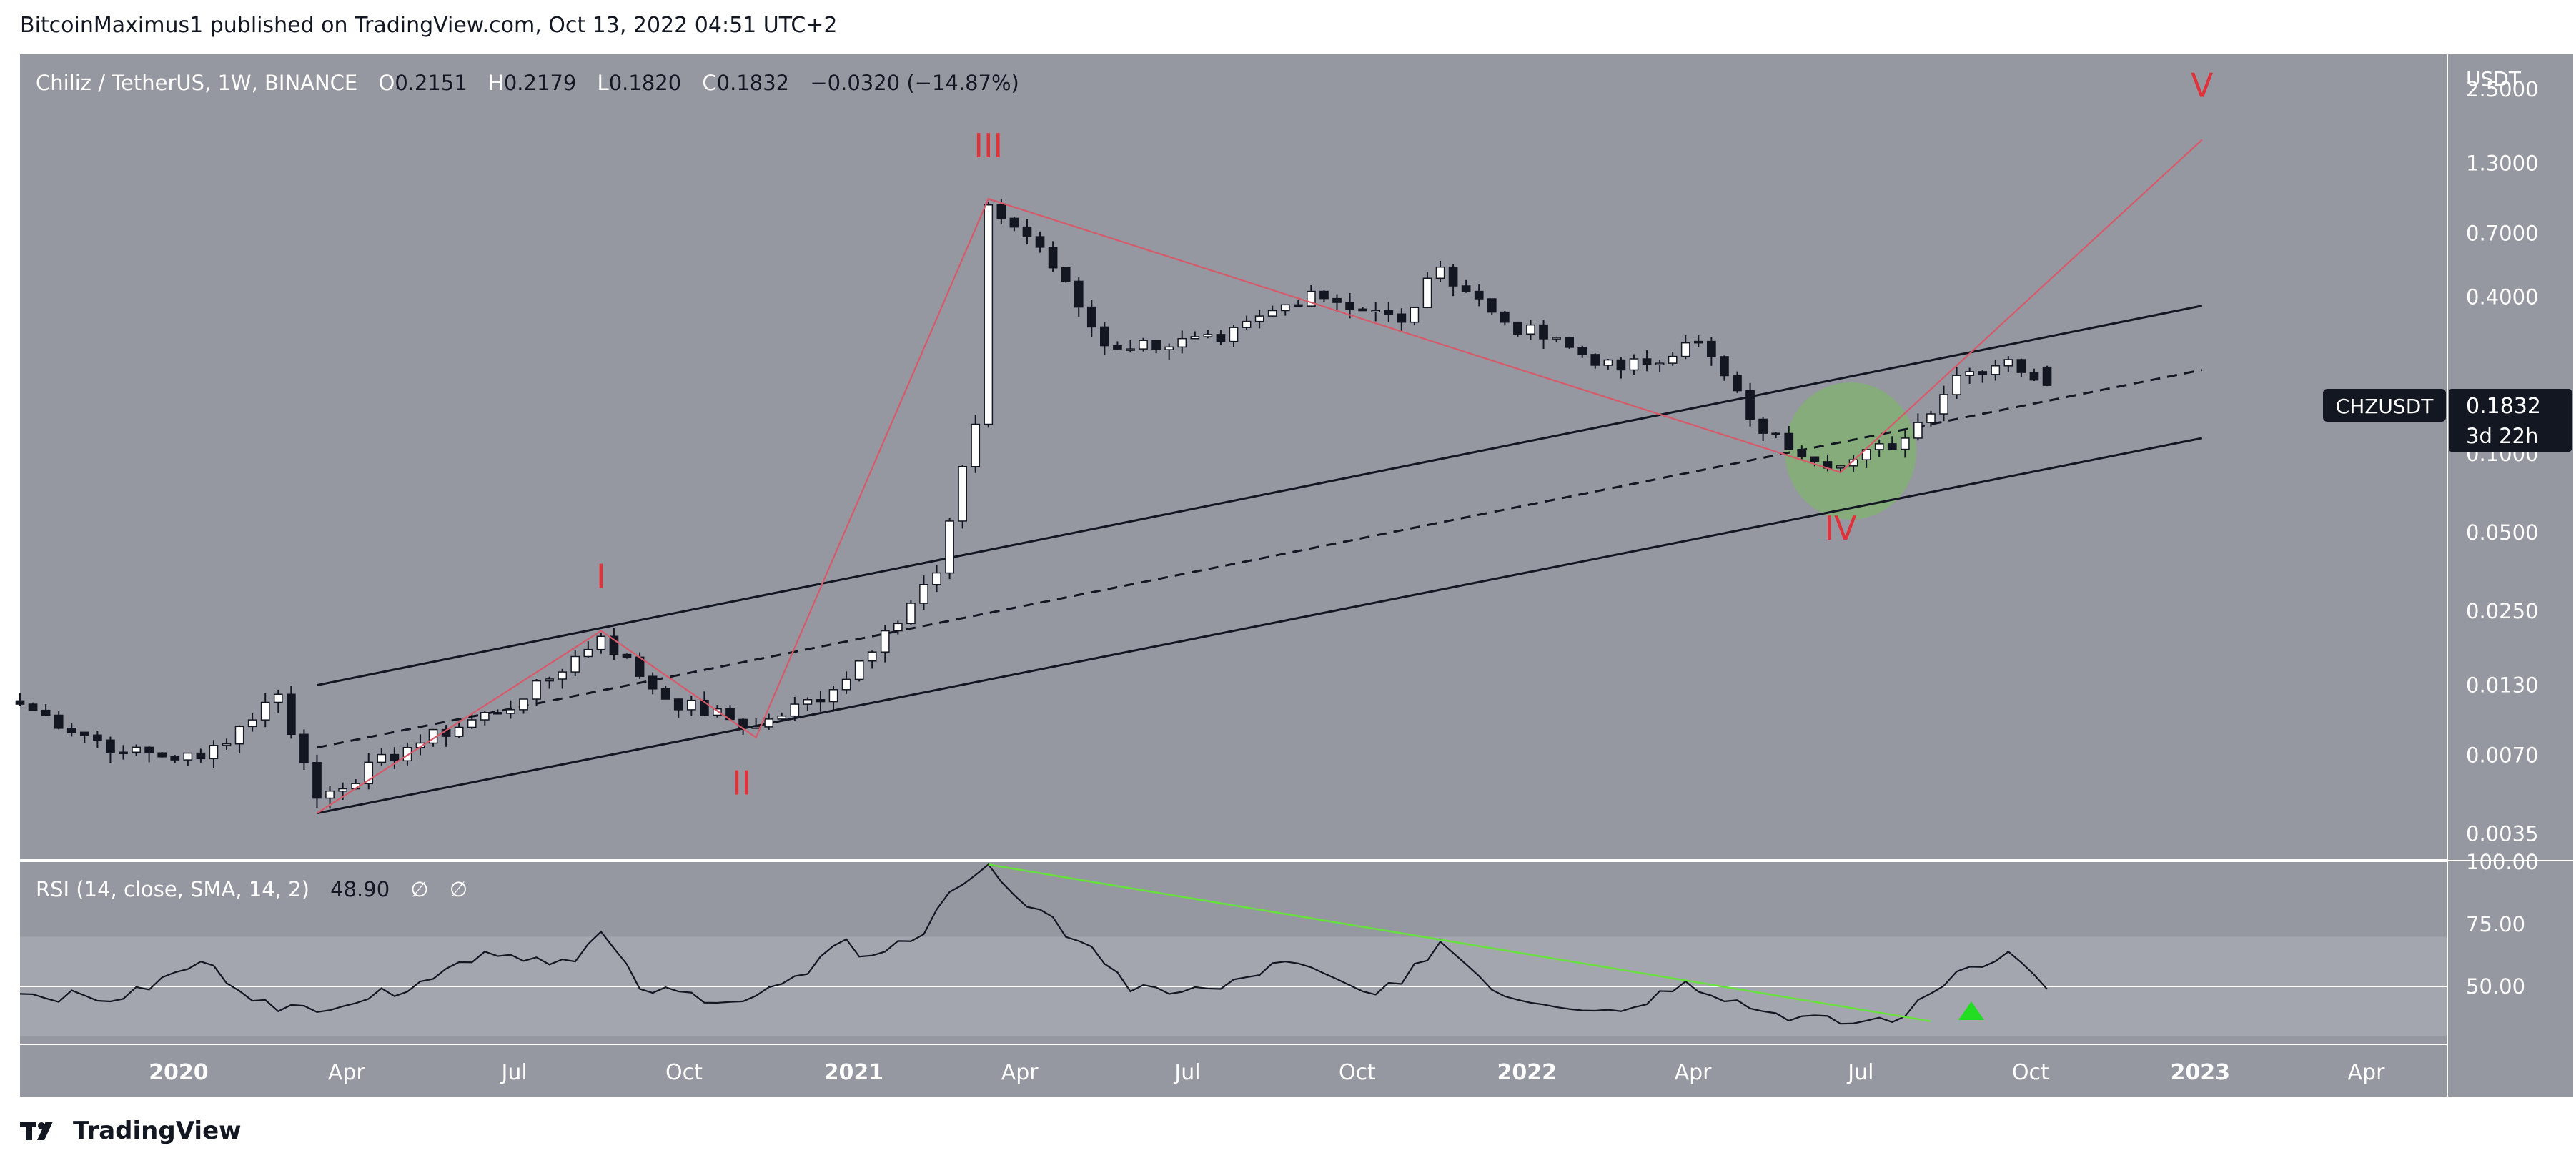  Describe the element at coordinates (1460, 942) in the screenshot. I see `rsi-trendline` at that location.